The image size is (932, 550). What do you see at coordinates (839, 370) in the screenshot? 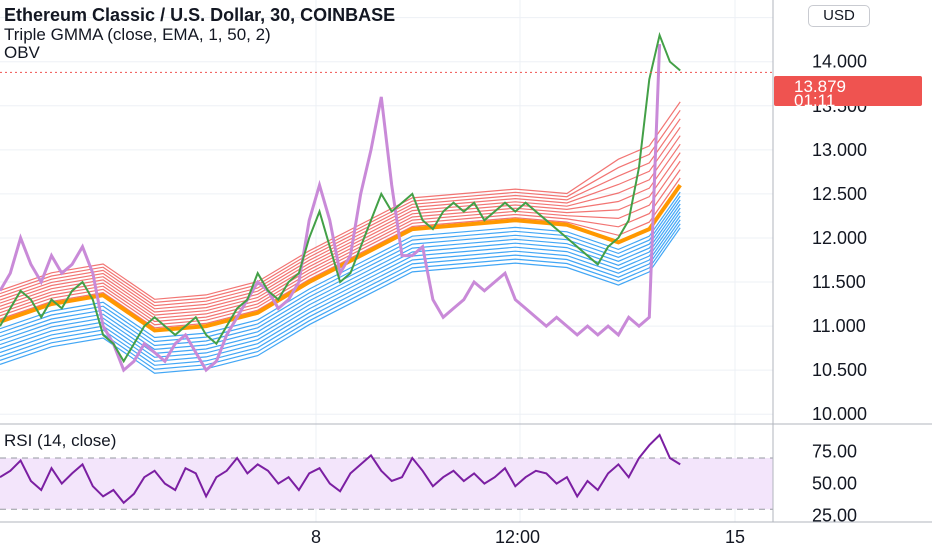
I see `y-tick-label-1: 10.500` at bounding box center [839, 370].